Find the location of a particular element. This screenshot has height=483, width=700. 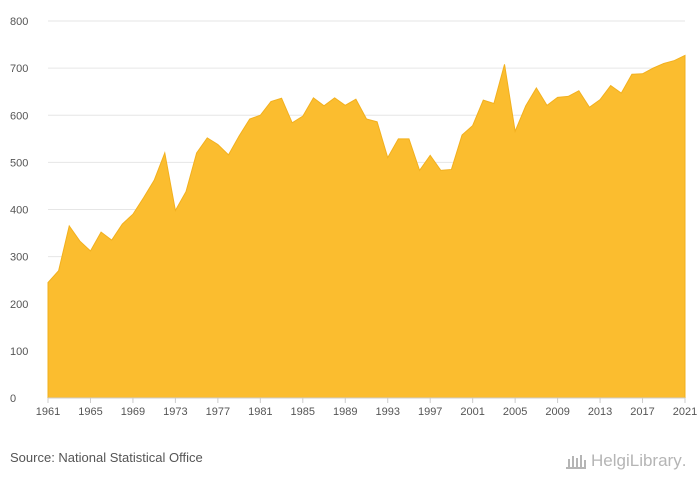

x-tick-label: 1961 is located at coordinates (48, 412).